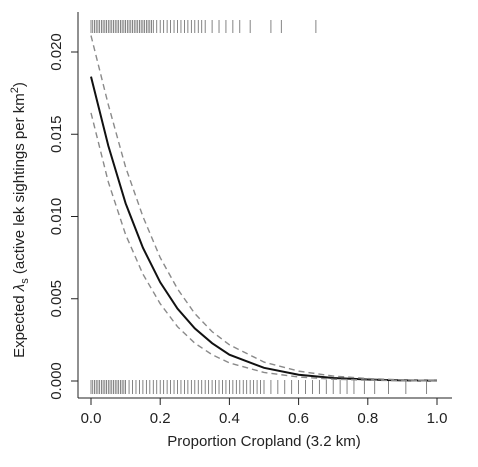  I want to click on x-tick-label: 0.0, so click(91, 418).